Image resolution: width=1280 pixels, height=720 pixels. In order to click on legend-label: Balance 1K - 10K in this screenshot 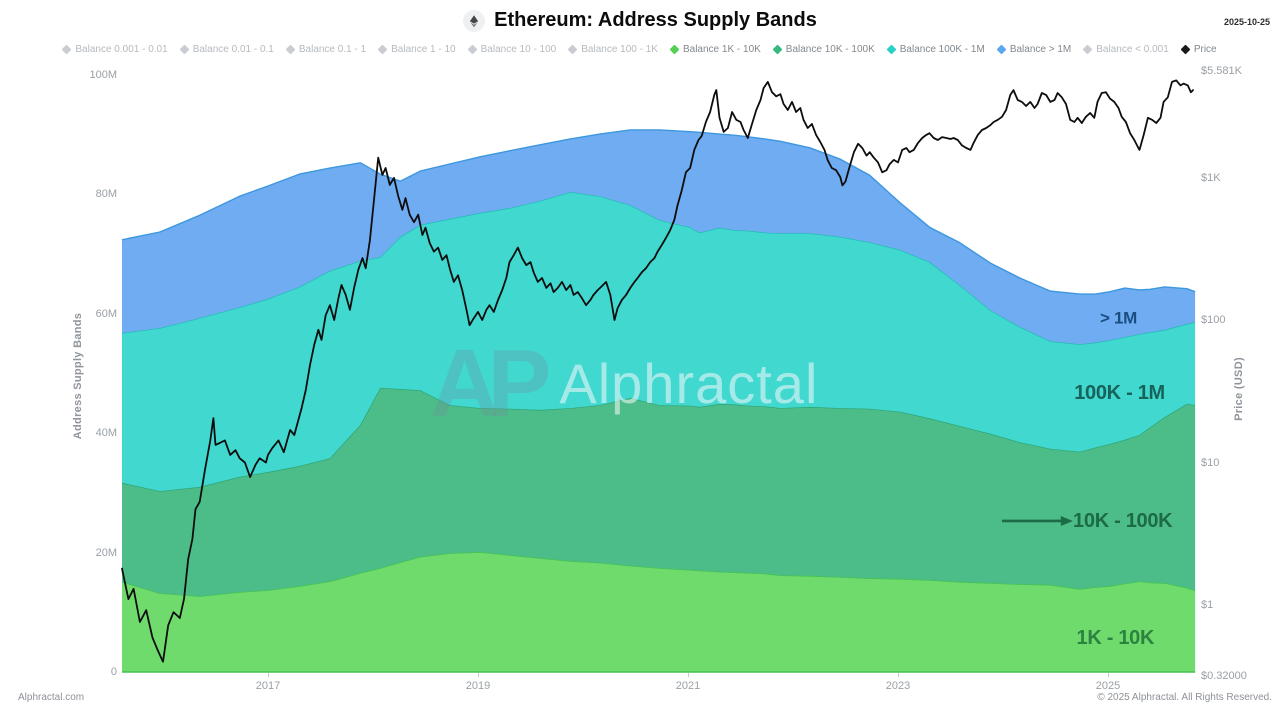, I will do `click(721, 49)`.